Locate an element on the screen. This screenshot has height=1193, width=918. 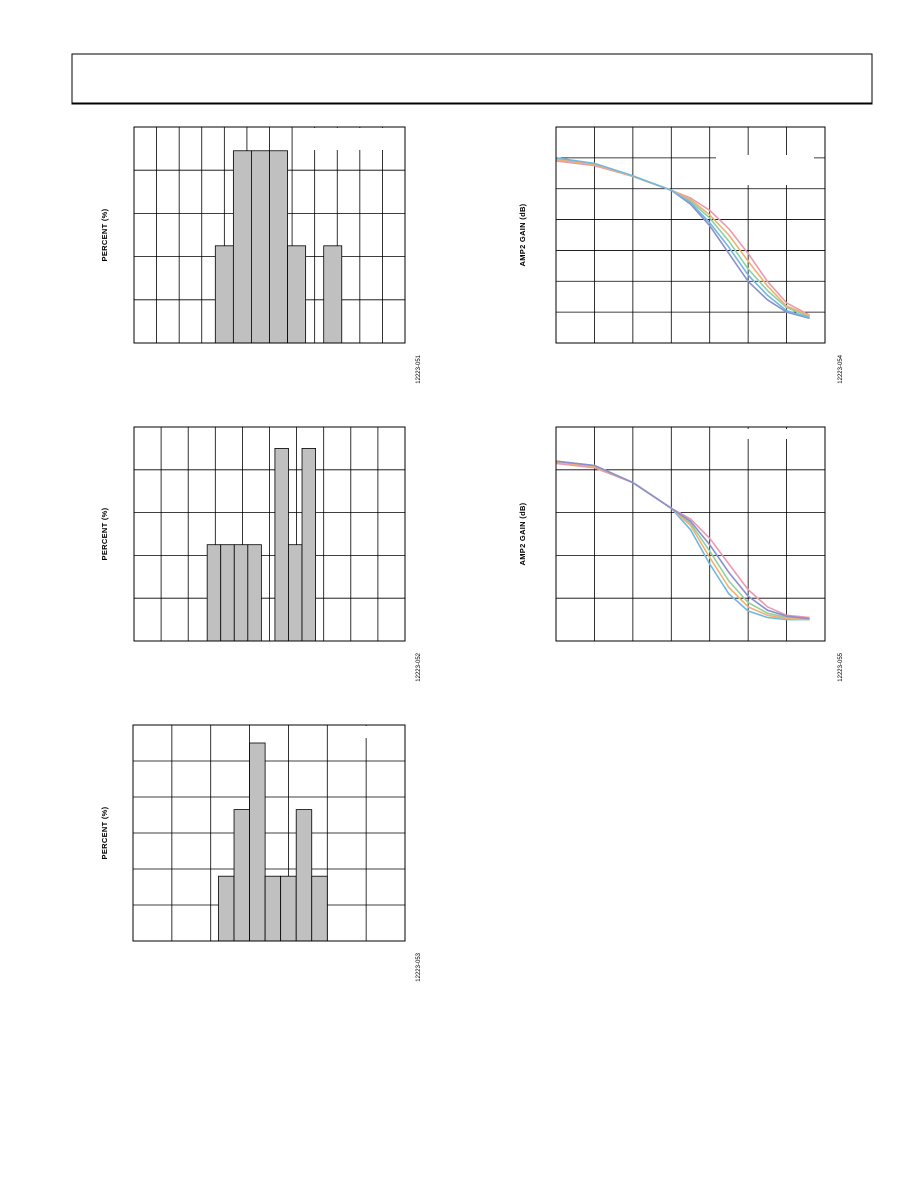
header-box is located at coordinates (472, 79).